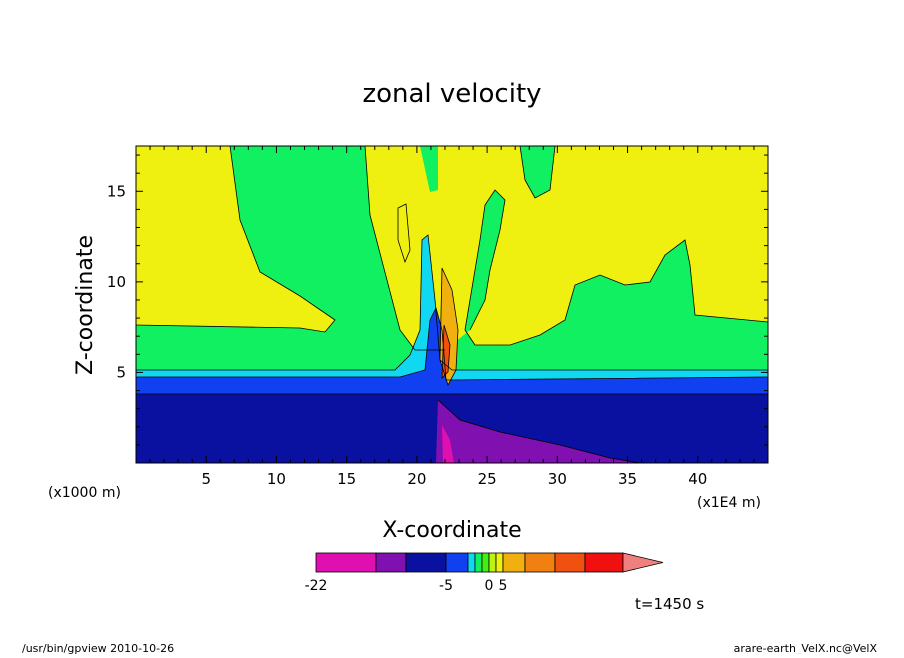 The width and height of the screenshot is (904, 658). Describe the element at coordinates (85, 305) in the screenshot. I see `y-axis-title: Z-coordinate` at that location.